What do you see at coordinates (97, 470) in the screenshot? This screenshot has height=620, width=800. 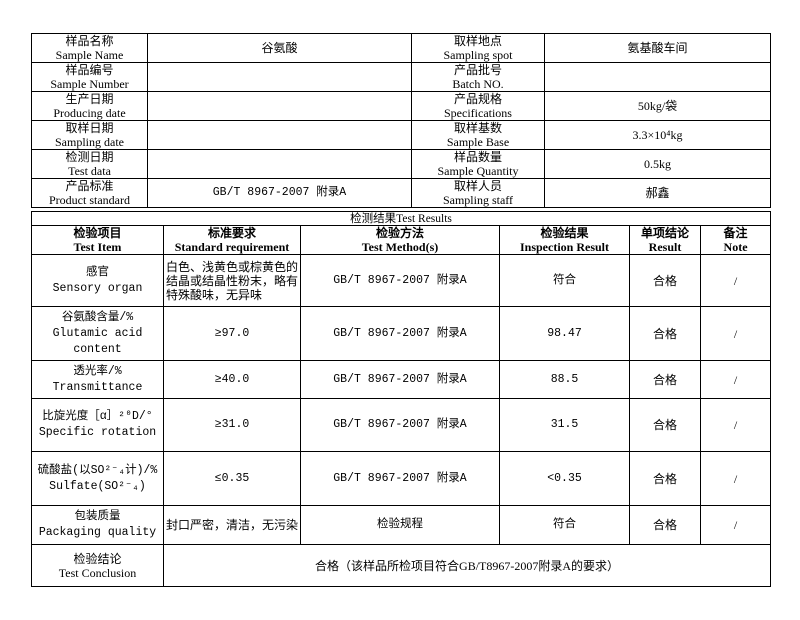 I see `item-cn: 硫酸盐(以SO²⁻₄计)/%` at bounding box center [97, 470].